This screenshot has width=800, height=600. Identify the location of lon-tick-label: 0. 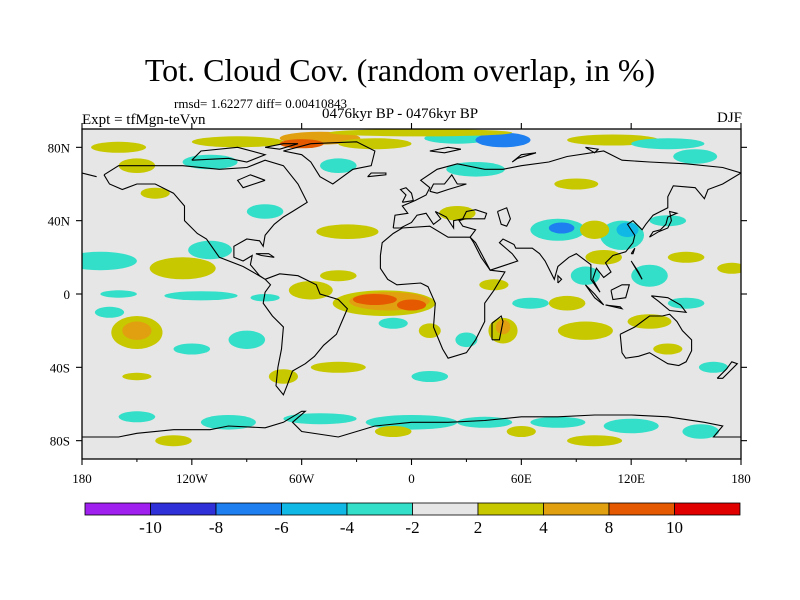
(411, 478).